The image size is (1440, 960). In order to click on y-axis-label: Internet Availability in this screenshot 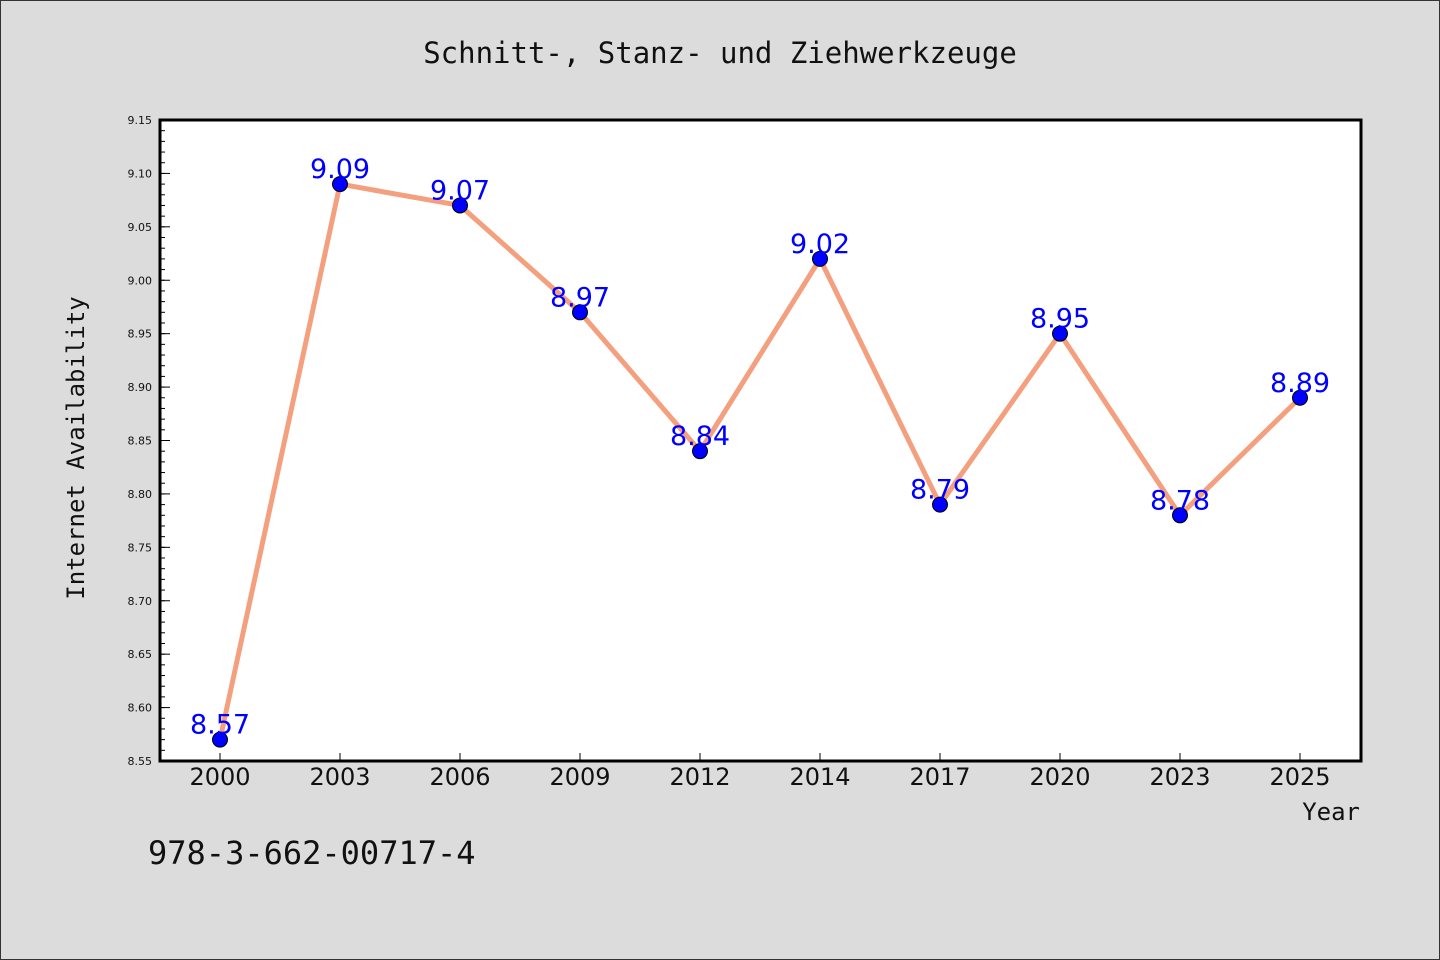, I will do `click(76, 447)`.